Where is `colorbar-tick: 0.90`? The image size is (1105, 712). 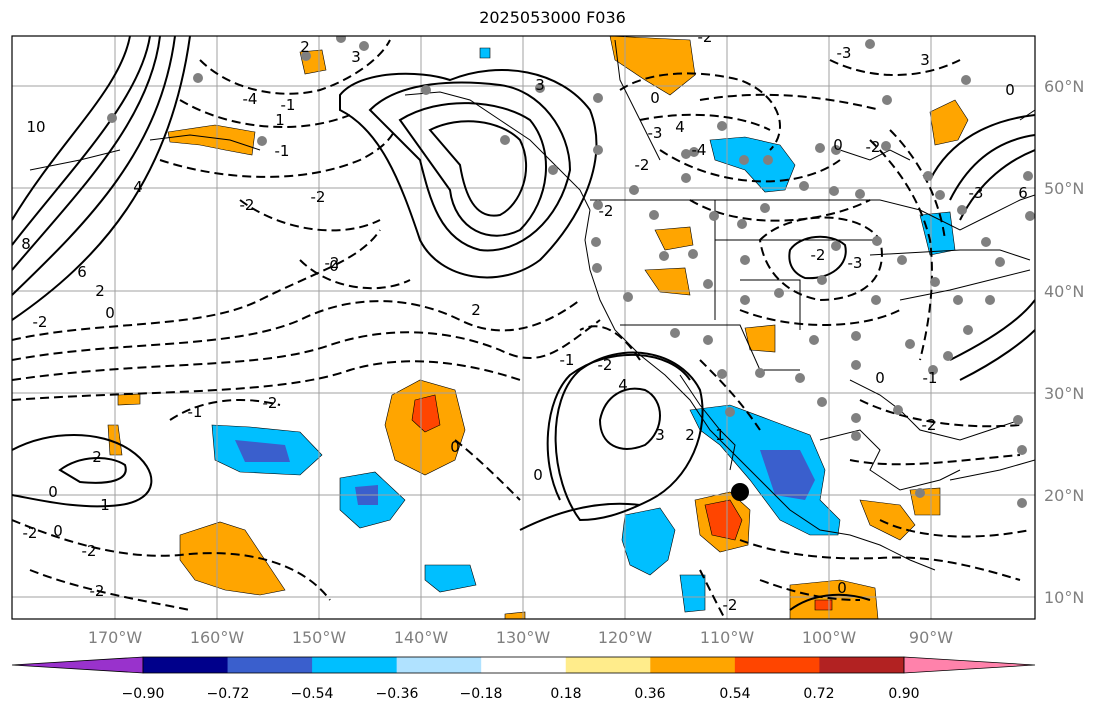
colorbar-tick: 0.90 is located at coordinates (903, 694).